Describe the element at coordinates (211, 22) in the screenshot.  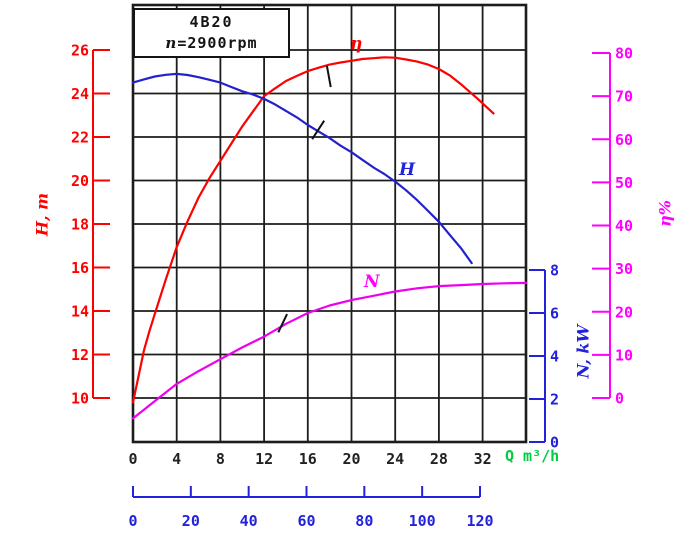
I see `pump-model-label: 4B20` at that location.